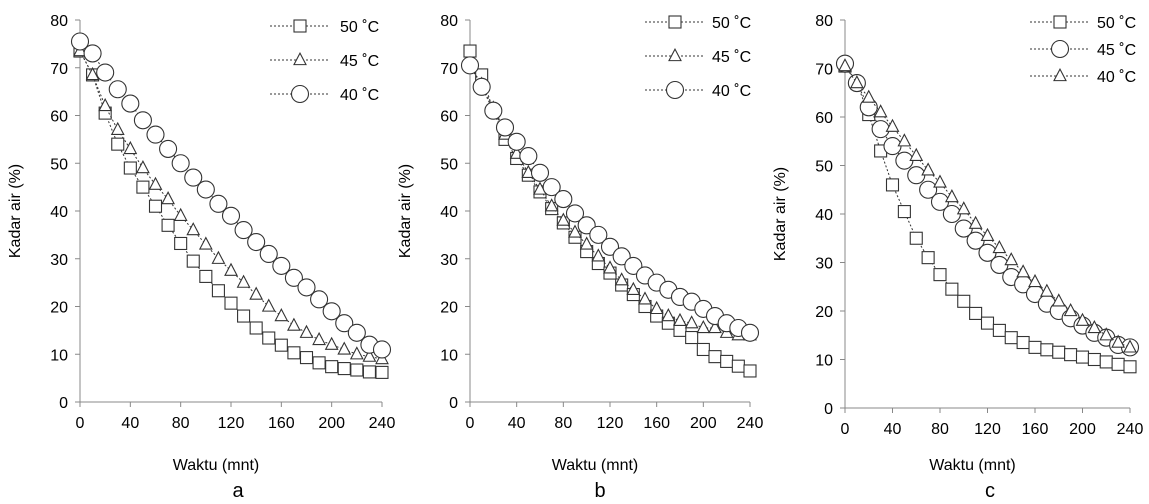  What do you see at coordinates (731, 91) in the screenshot?
I see `legend-label: 40 ˚C` at bounding box center [731, 91].